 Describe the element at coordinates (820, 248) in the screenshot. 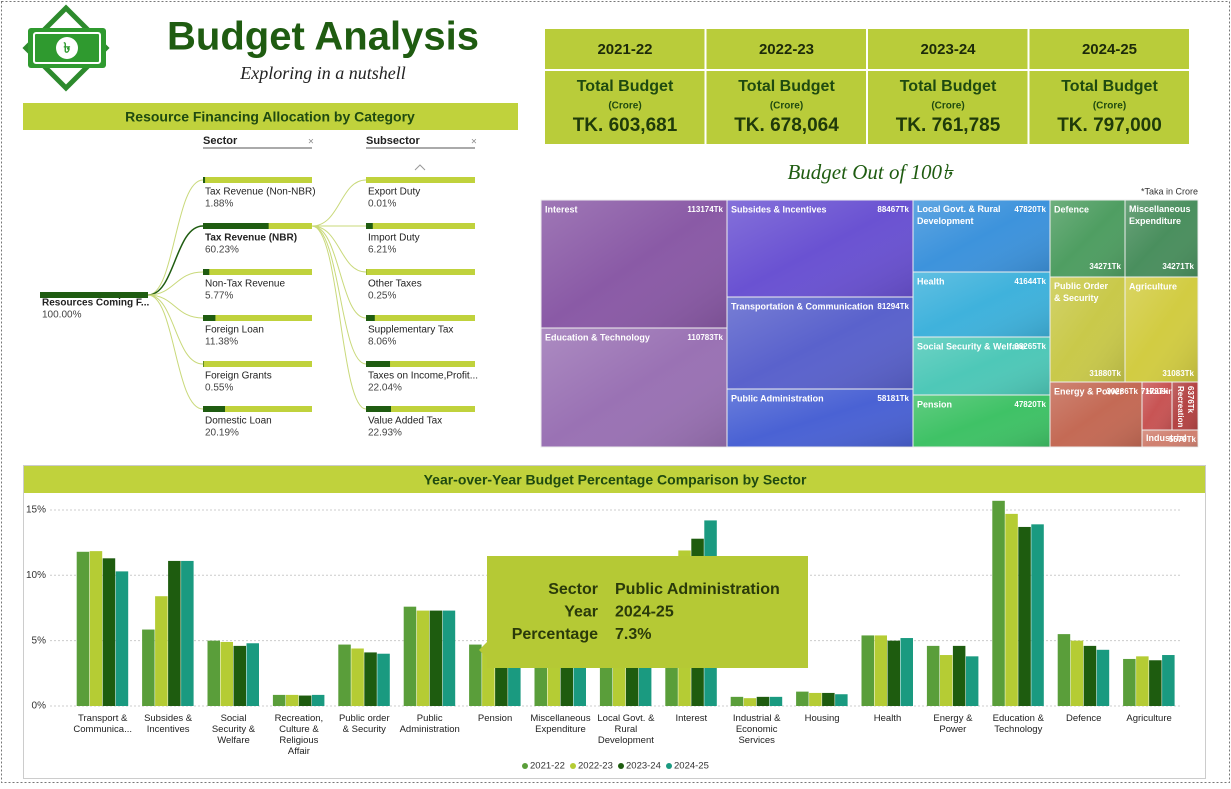

I see `tile-sheen` at that location.